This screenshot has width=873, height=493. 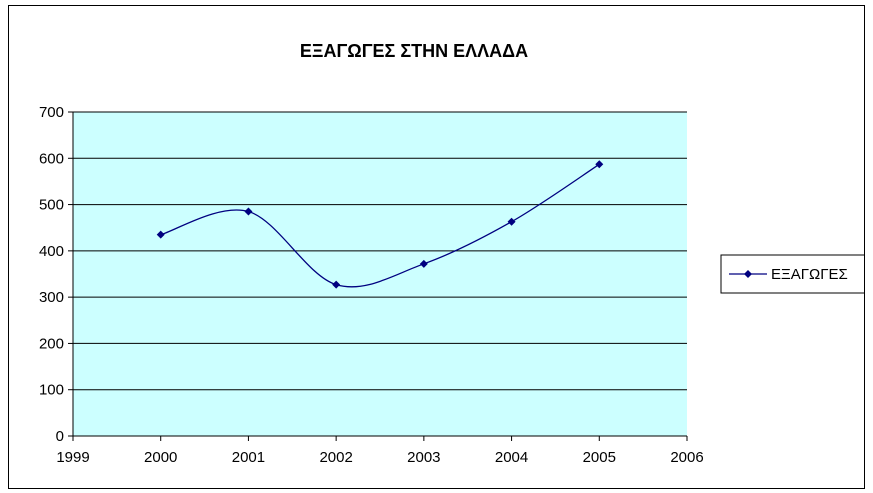 What do you see at coordinates (511, 221) in the screenshot?
I see `series-point-2004` at bounding box center [511, 221].